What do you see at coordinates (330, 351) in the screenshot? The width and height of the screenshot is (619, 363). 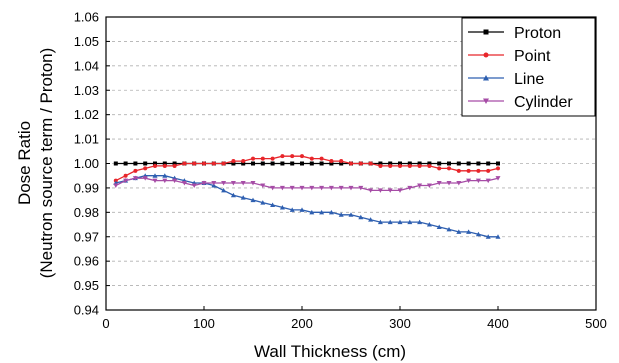 I see `x-axis-title: Wall Thickness (cm)` at bounding box center [330, 351].